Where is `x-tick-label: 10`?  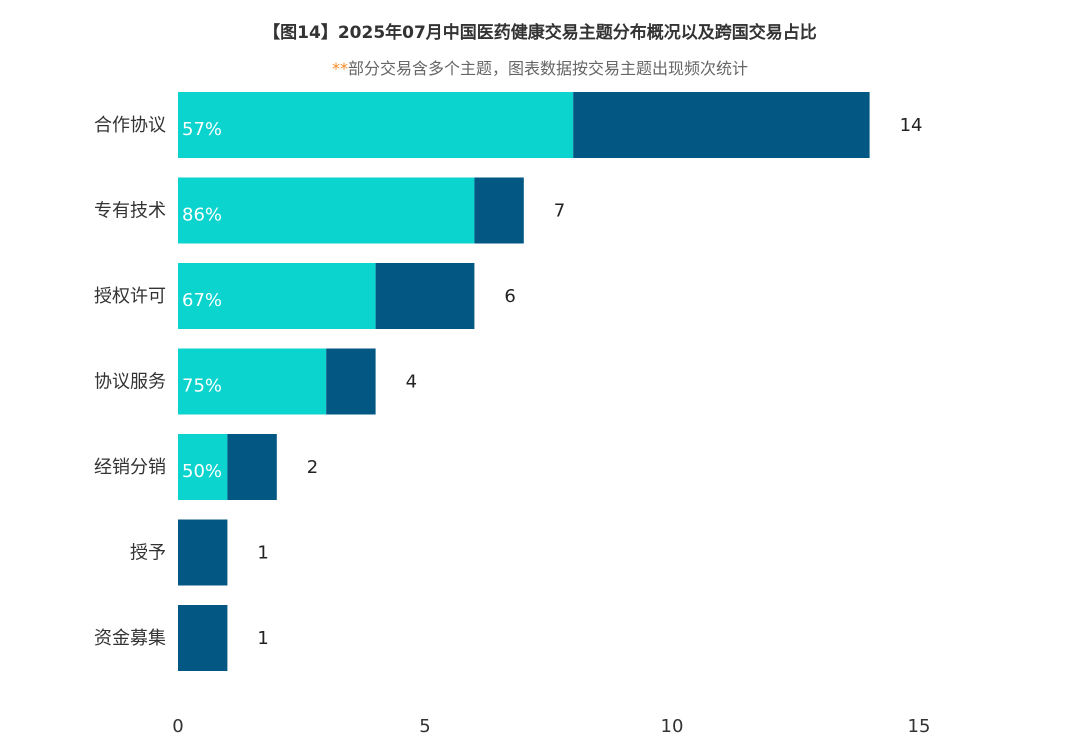 x-tick-label: 10 is located at coordinates (672, 726).